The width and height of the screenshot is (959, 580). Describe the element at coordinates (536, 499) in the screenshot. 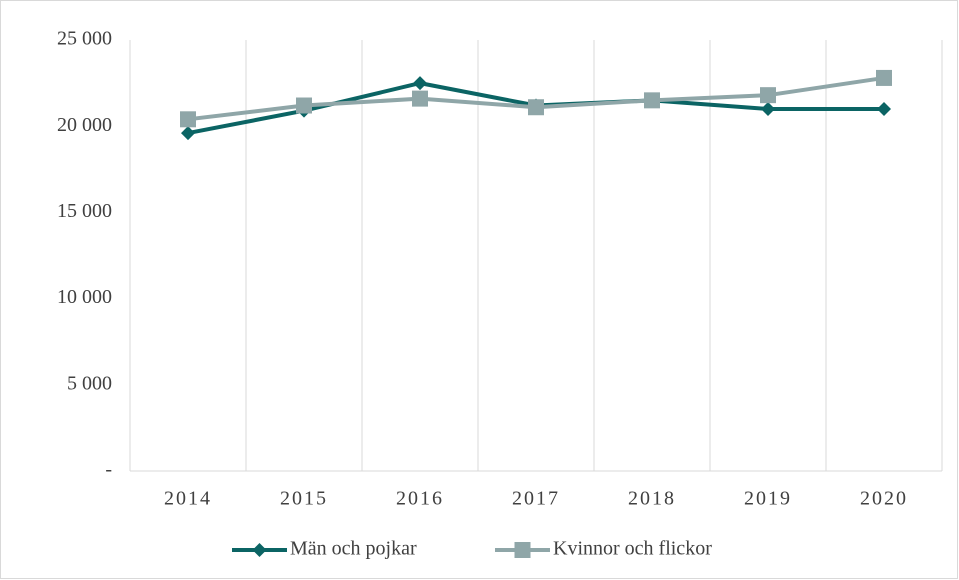

I see `x-tick-label: 2017` at that location.